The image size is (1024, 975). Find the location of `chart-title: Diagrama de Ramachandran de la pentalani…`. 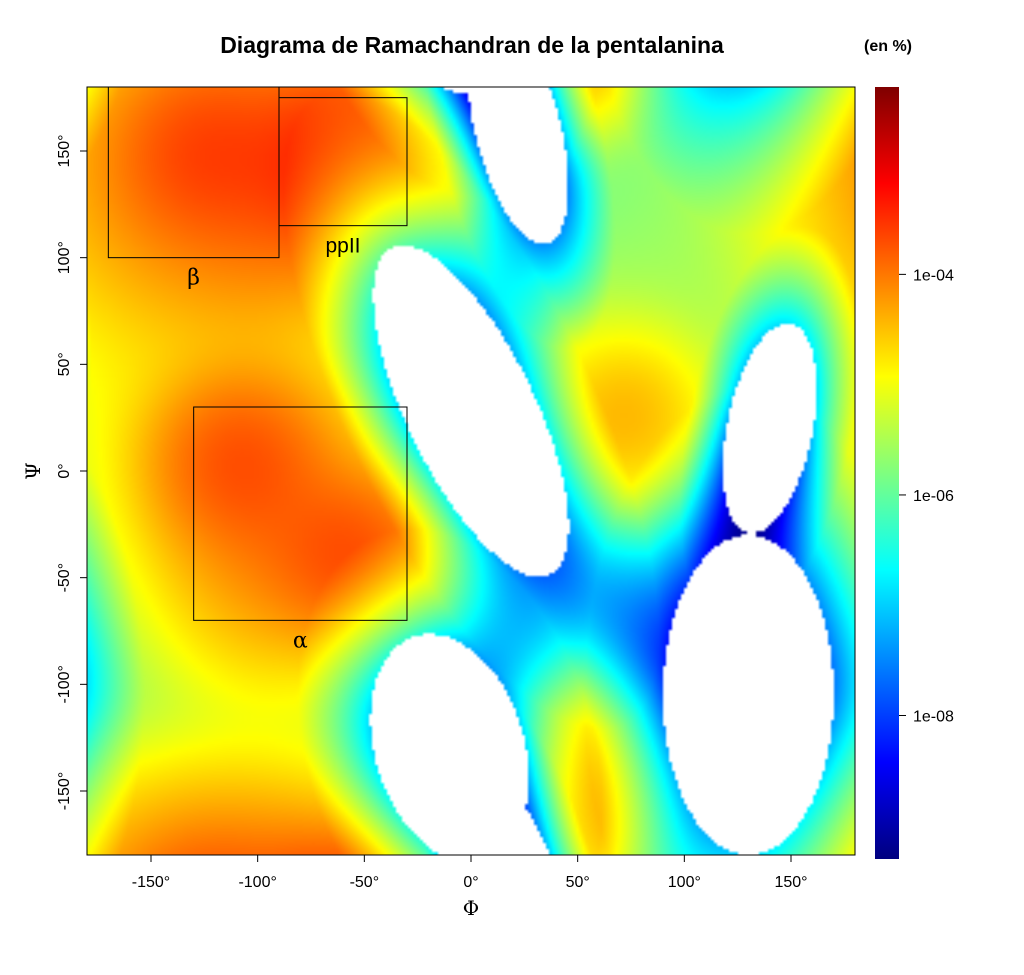

chart-title: Diagrama de Ramachandran de la pentalani… is located at coordinates (472, 45).